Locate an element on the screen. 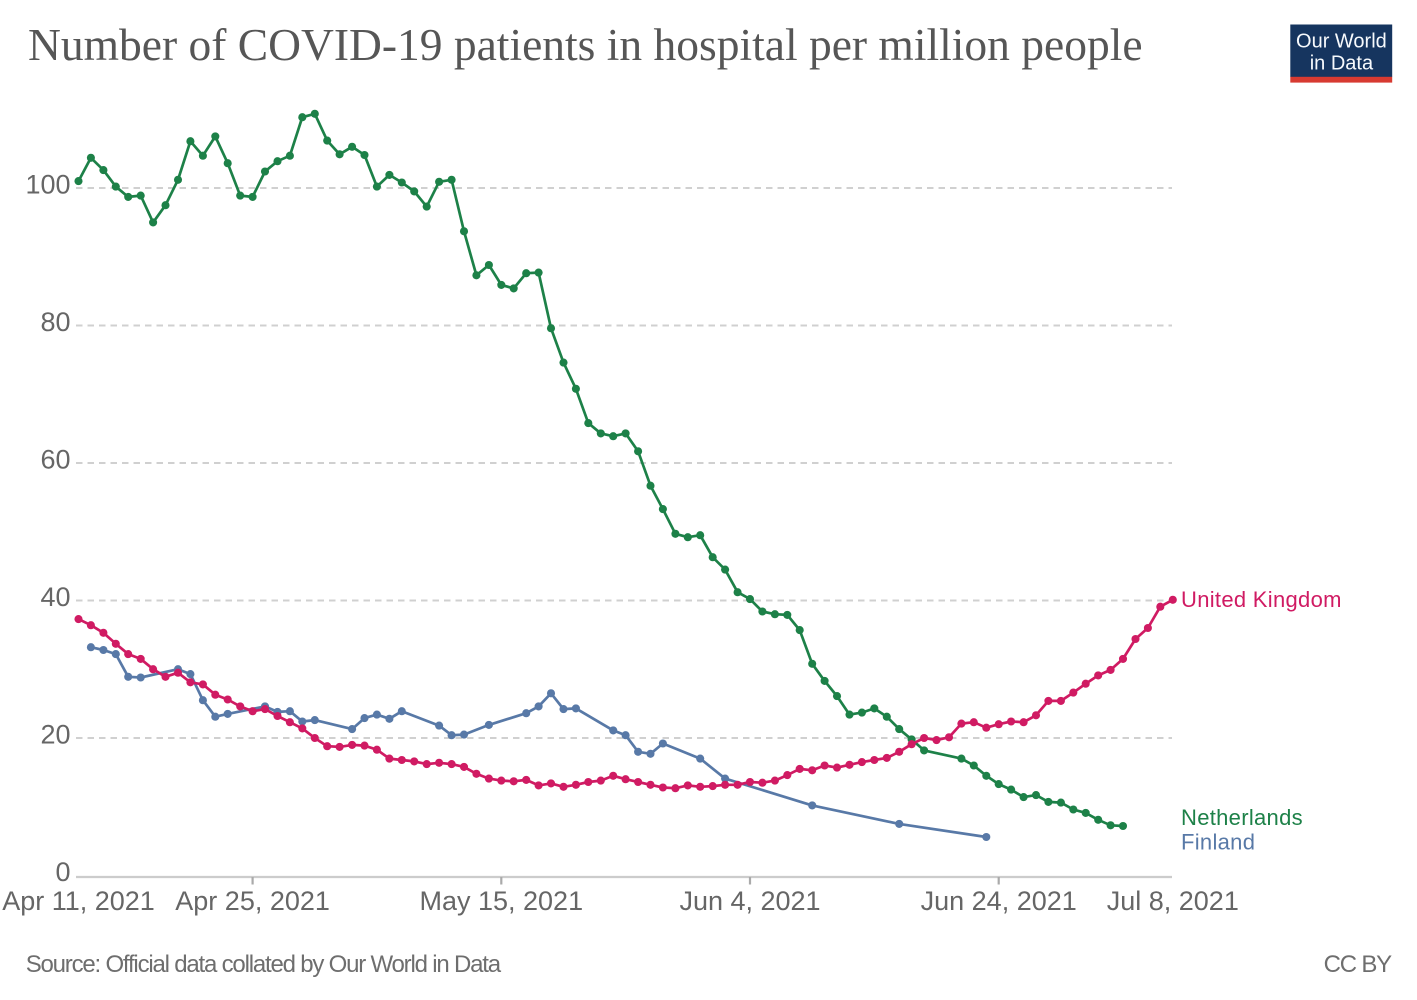  svg-text: United Kingdom is located at coordinates (1261, 599).